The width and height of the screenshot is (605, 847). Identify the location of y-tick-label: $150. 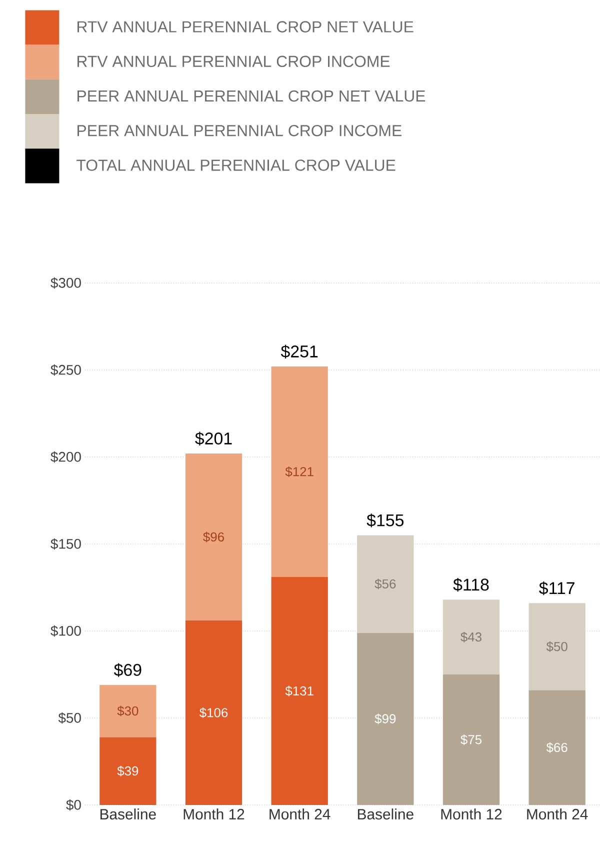
(65, 544).